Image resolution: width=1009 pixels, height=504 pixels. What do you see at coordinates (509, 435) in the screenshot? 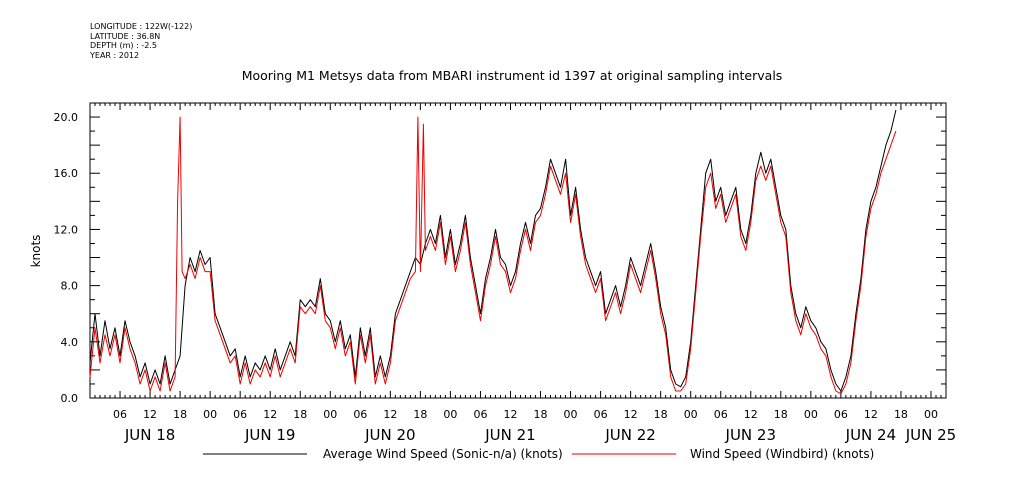
I see `x-day-label: JUN 21` at bounding box center [509, 435].